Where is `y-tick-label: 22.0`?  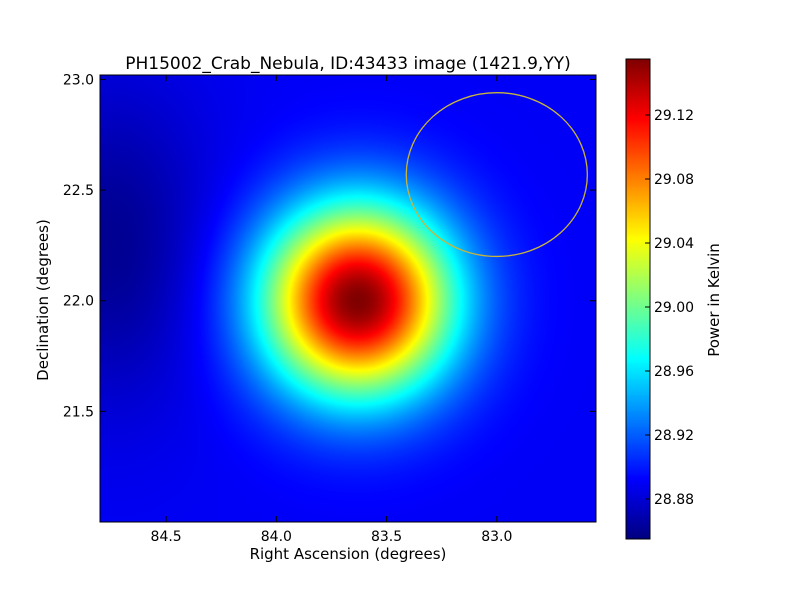 y-tick-label: 22.0 is located at coordinates (78, 302).